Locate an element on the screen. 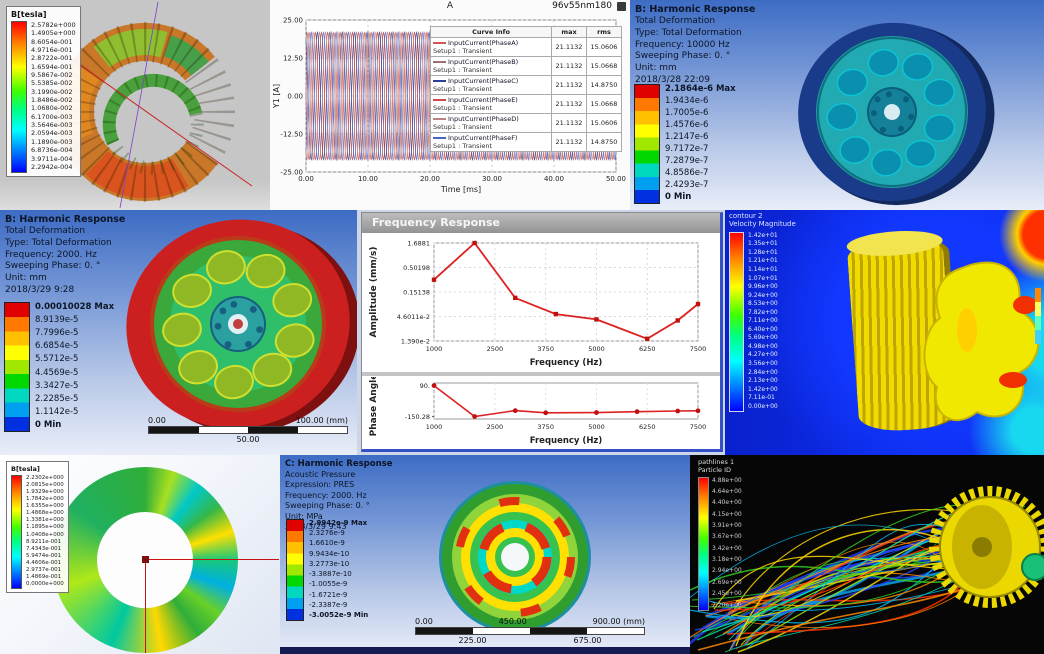 This screenshot has width=1044, height=654. legend-value: 1.42e+00 is located at coordinates (763, 389).